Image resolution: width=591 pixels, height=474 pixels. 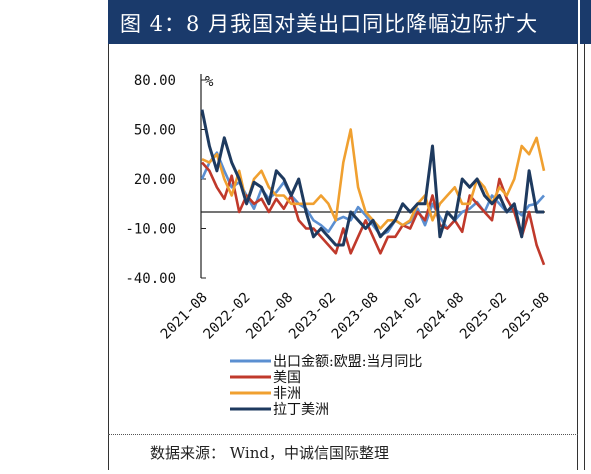 What do you see at coordinates (526, 316) in the screenshot?
I see `x-tick-label: 2025-08` at bounding box center [526, 316].